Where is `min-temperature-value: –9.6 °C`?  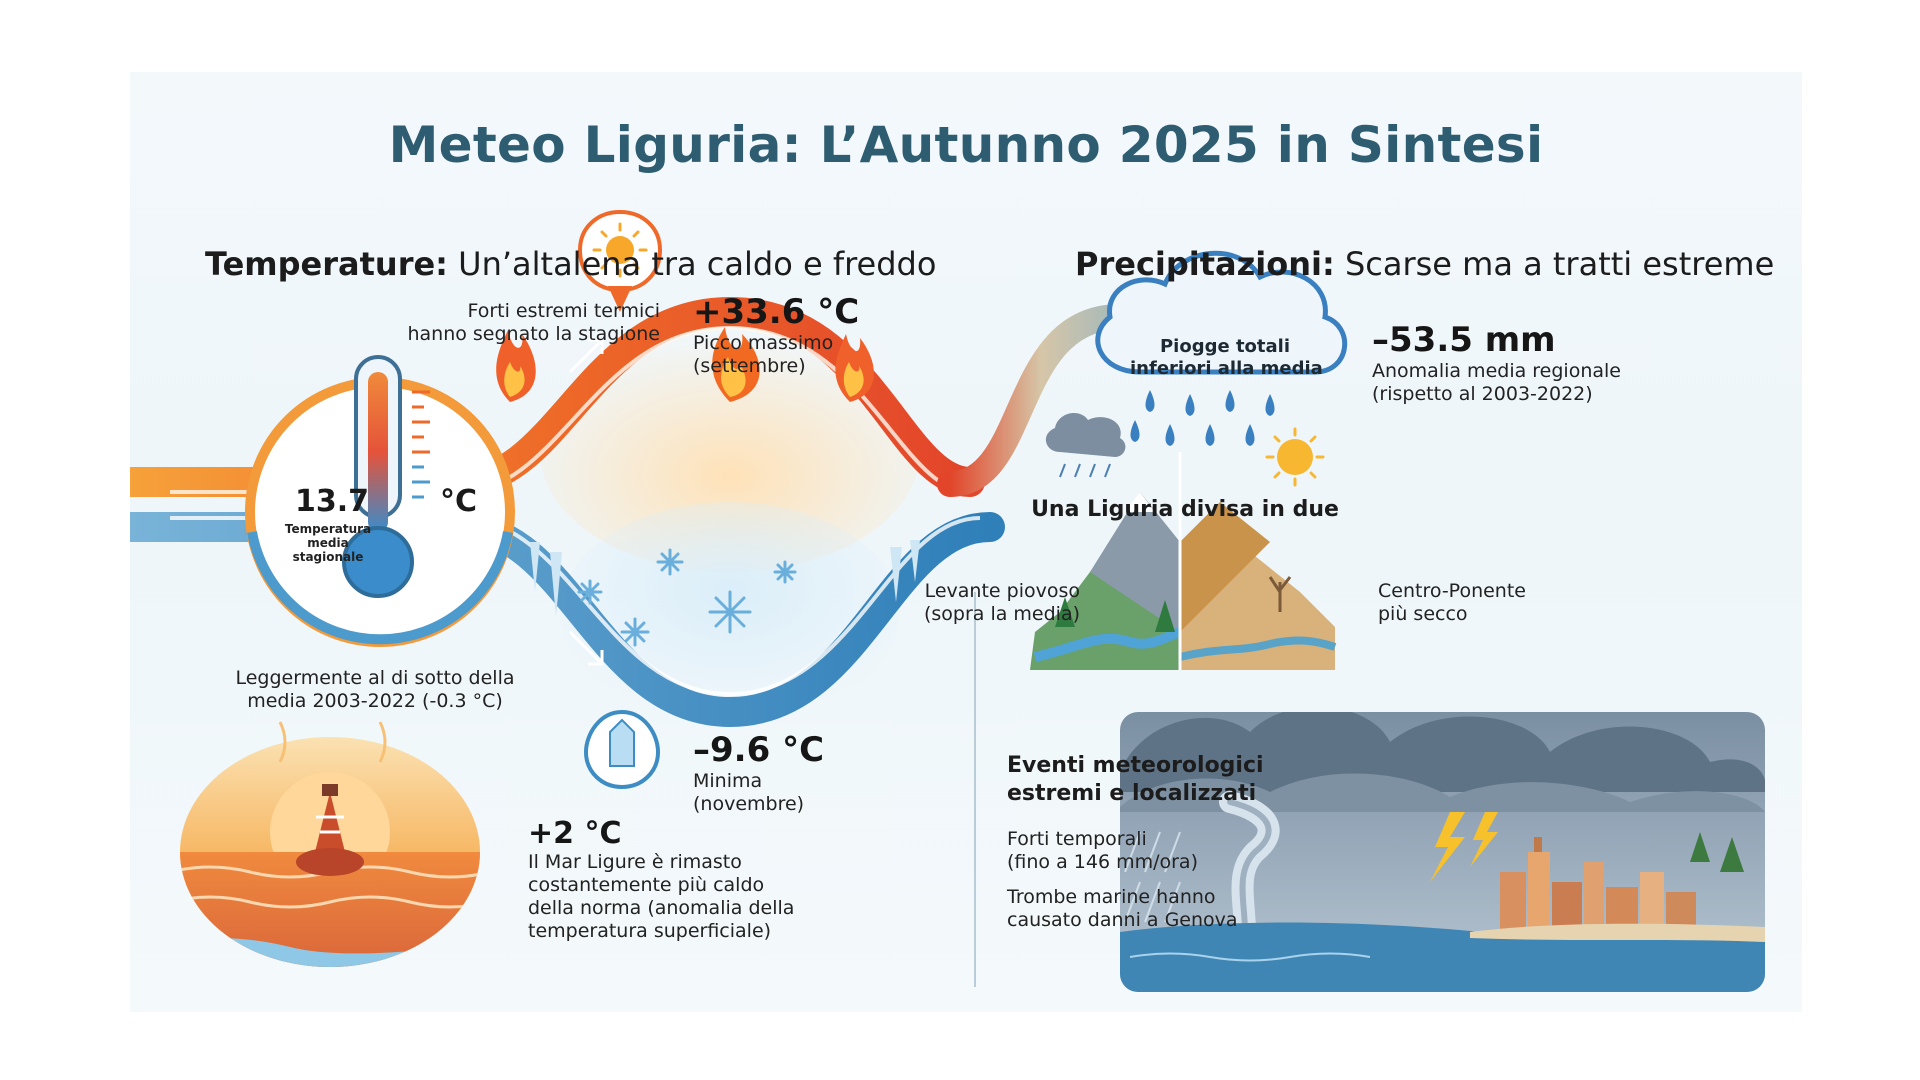 min-temperature-value: –9.6 °C is located at coordinates (759, 750).